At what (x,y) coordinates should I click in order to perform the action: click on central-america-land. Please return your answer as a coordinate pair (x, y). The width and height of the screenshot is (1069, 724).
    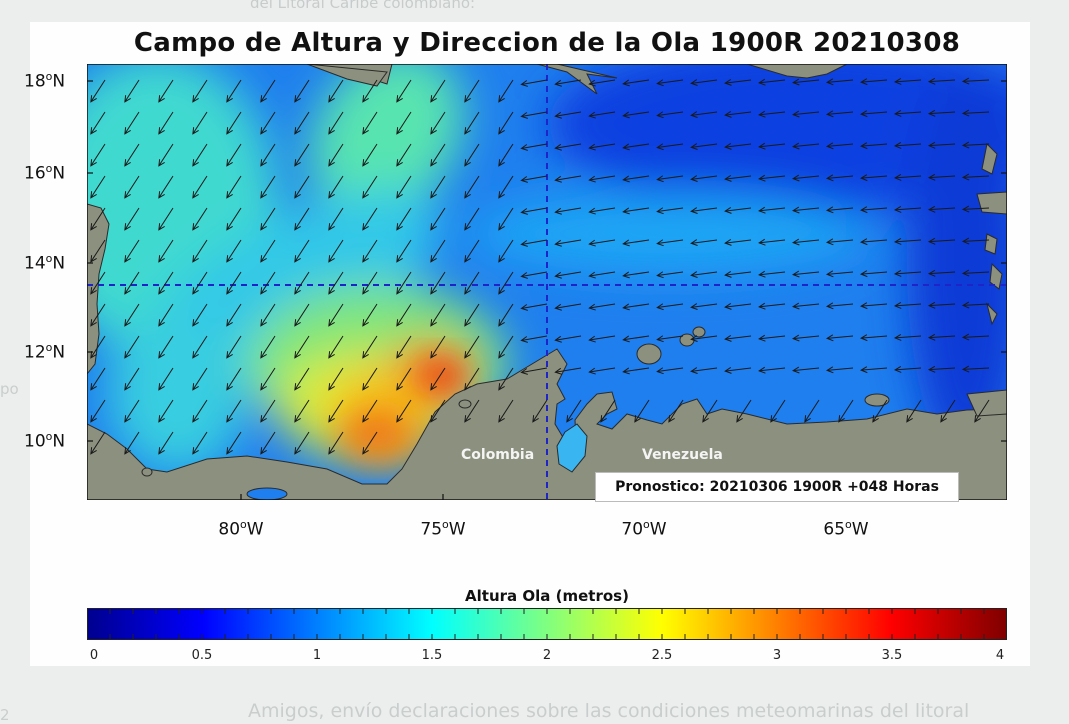
    Looking at the image, I should click on (98, 289).